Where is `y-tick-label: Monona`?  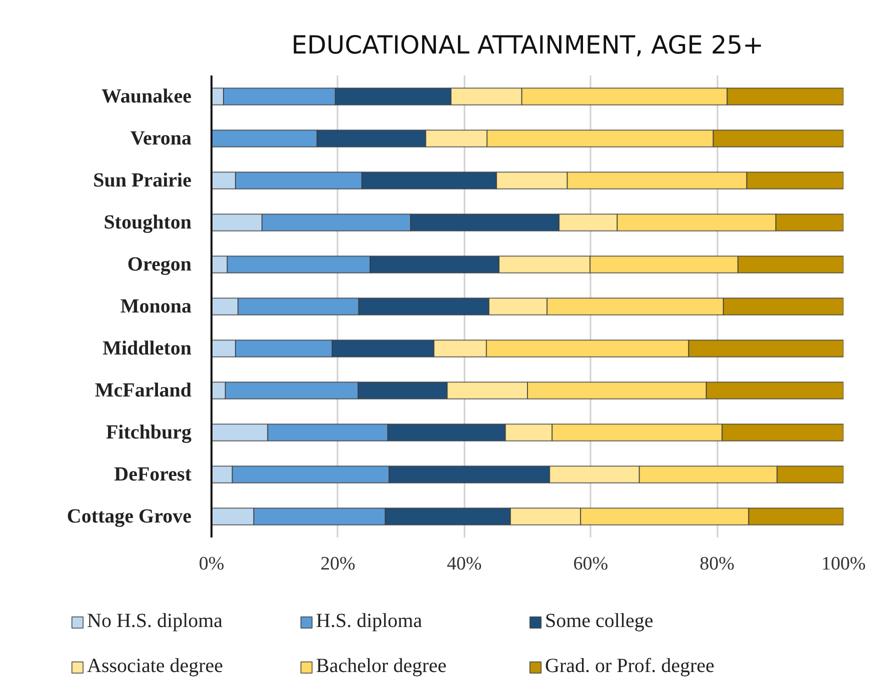
y-tick-label: Monona is located at coordinates (156, 307).